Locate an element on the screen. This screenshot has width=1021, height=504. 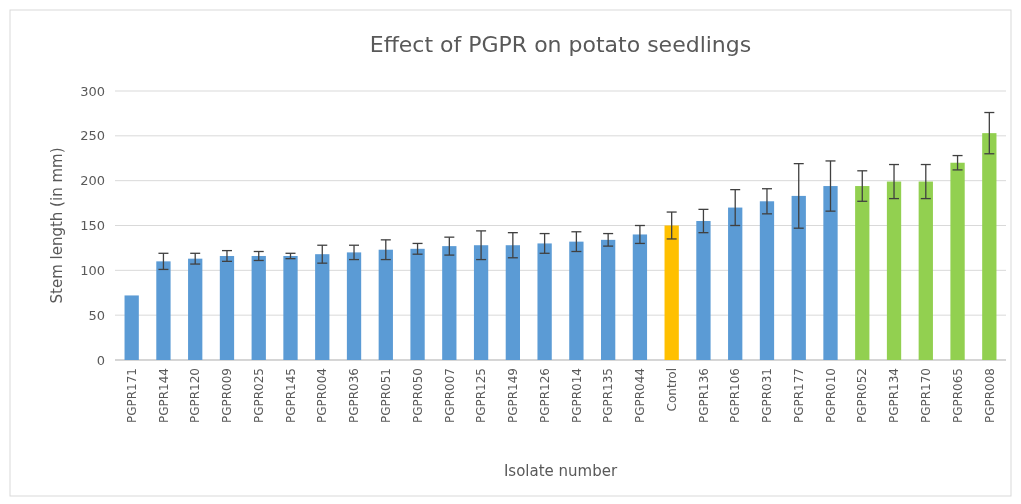
x-tick-label: PGPR036 is located at coordinates (354, 396).